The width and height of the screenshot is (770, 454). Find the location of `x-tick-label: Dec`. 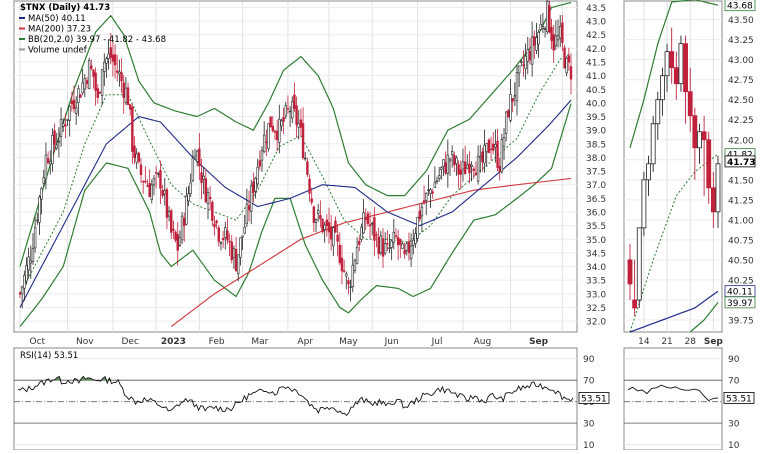

x-tick-label: Dec is located at coordinates (129, 342).